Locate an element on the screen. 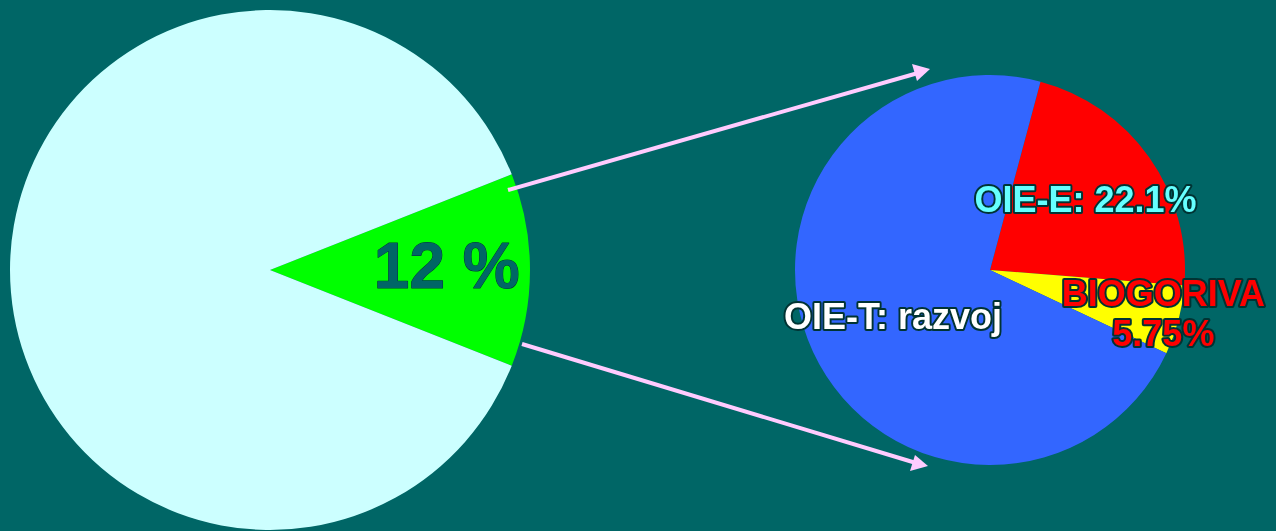 This screenshot has height=531, width=1276. data-label: 12 % is located at coordinates (446, 265).